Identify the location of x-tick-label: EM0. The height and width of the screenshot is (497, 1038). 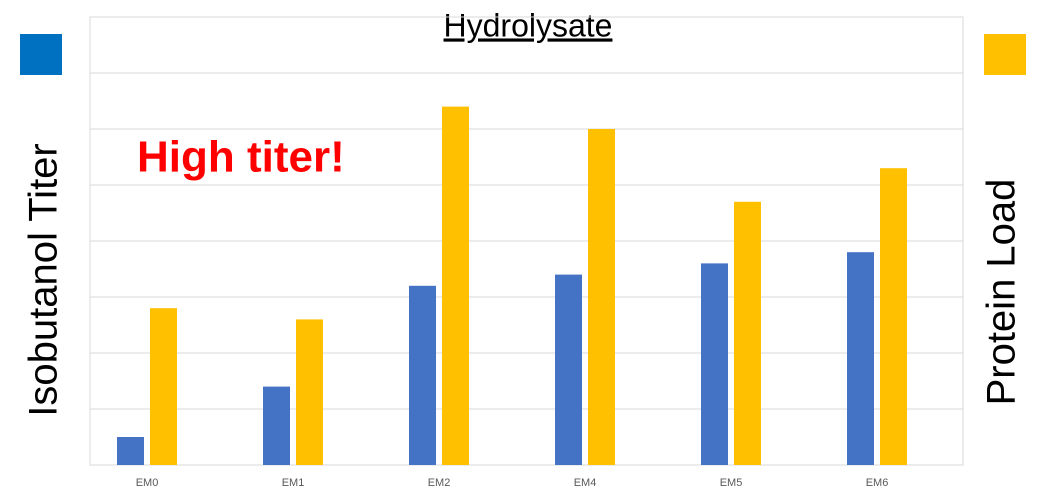
(147, 483).